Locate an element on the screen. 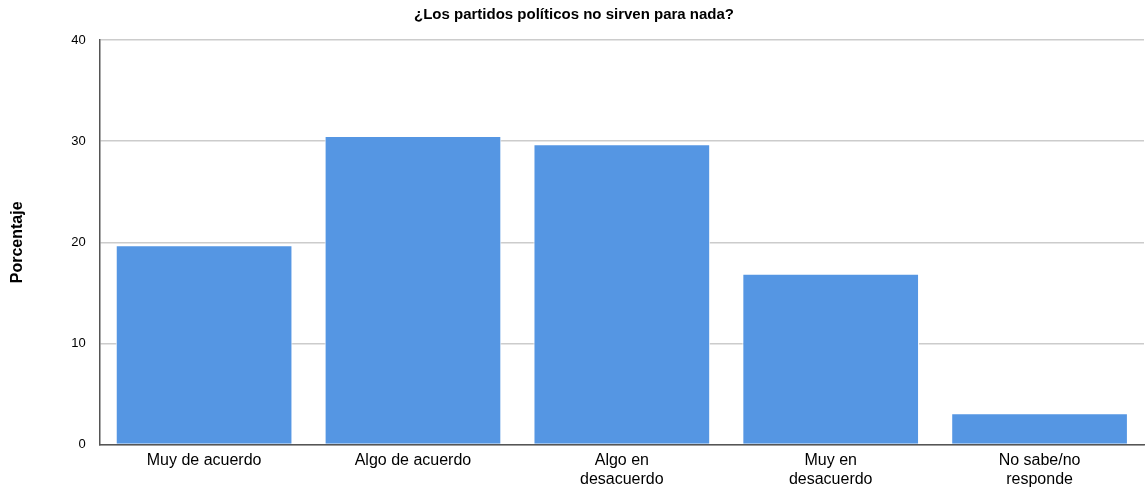 The image size is (1146, 495). x-tick-label: Muy de acuerdo is located at coordinates (204, 459).